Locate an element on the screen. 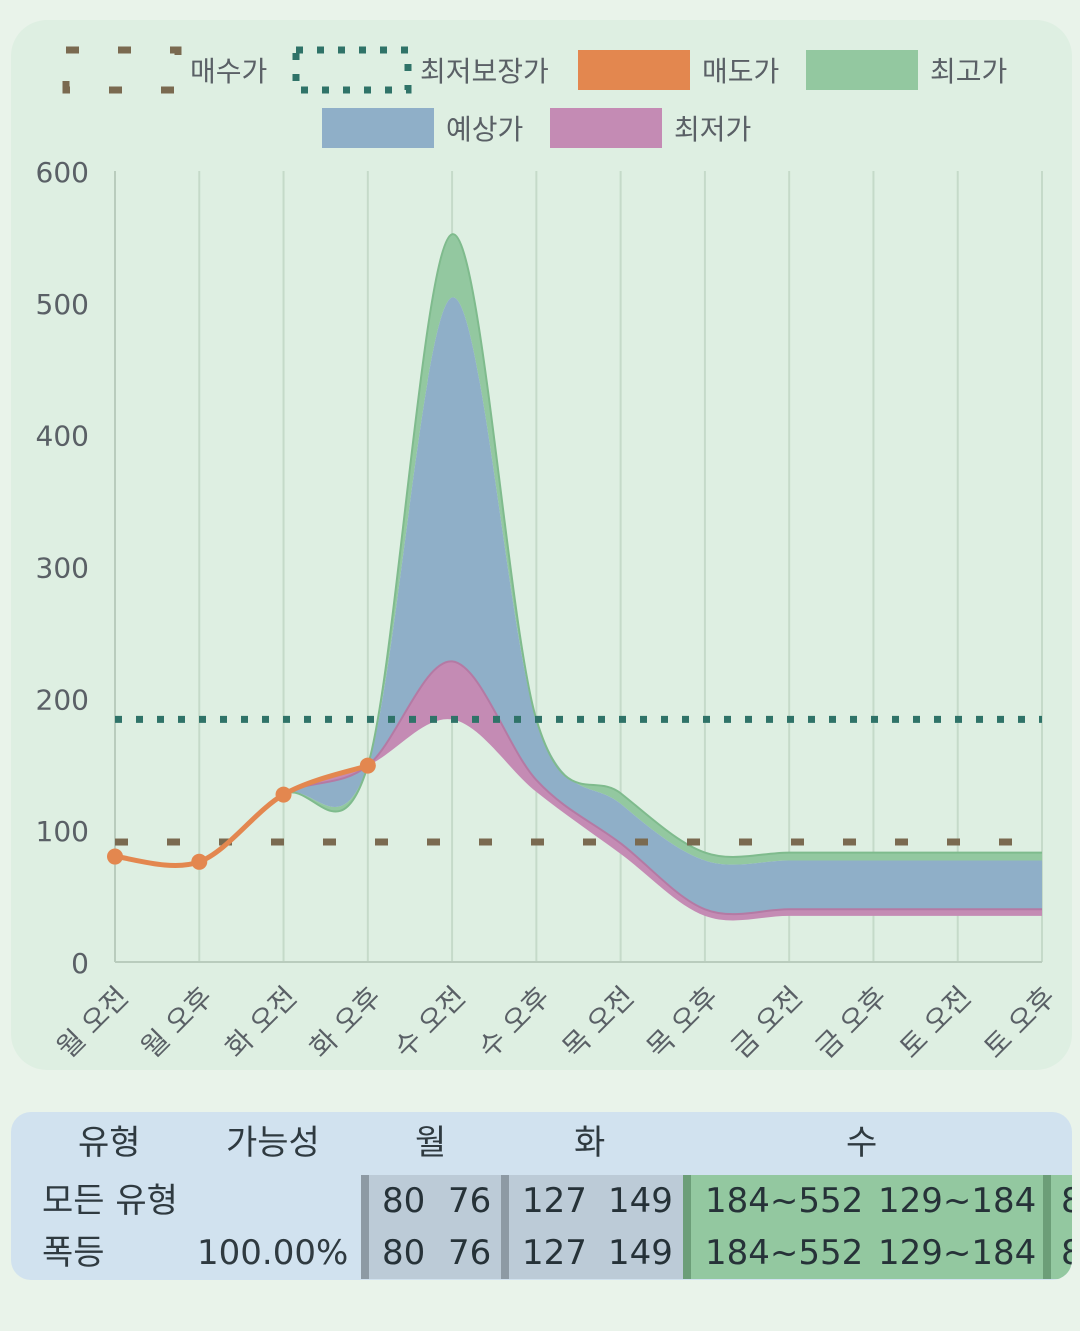  y-tick-label: 500 is located at coordinates (62, 304).